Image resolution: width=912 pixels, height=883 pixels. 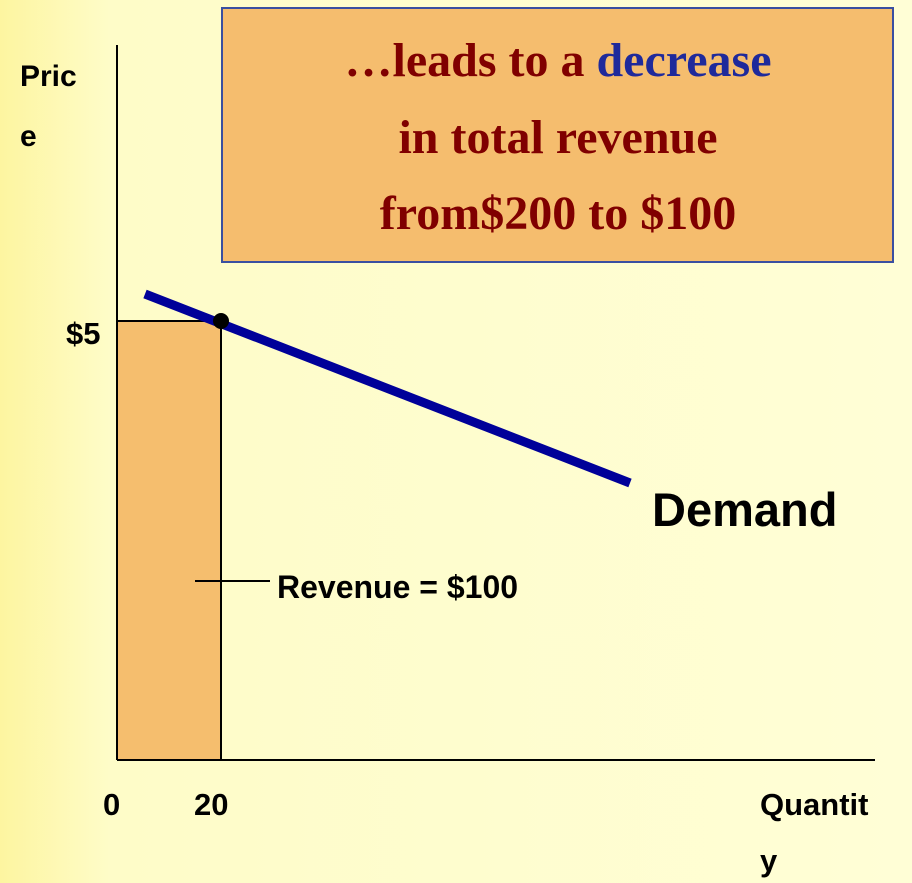 What do you see at coordinates (814, 804) in the screenshot?
I see `x-axis-label: Quantit` at bounding box center [814, 804].